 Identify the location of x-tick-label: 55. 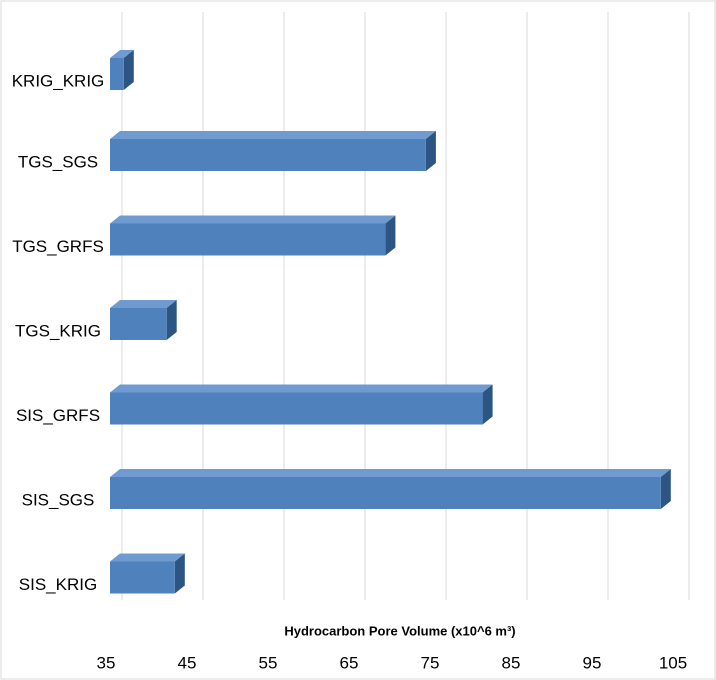
(268, 662).